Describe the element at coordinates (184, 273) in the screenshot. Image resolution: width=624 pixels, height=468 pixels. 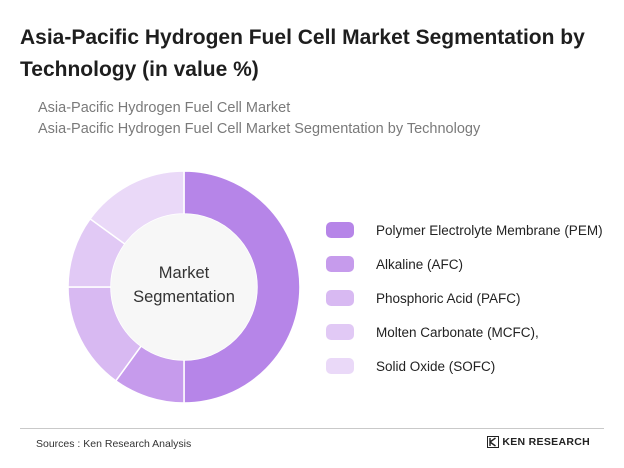
I see `center-label-line-1: Market` at that location.